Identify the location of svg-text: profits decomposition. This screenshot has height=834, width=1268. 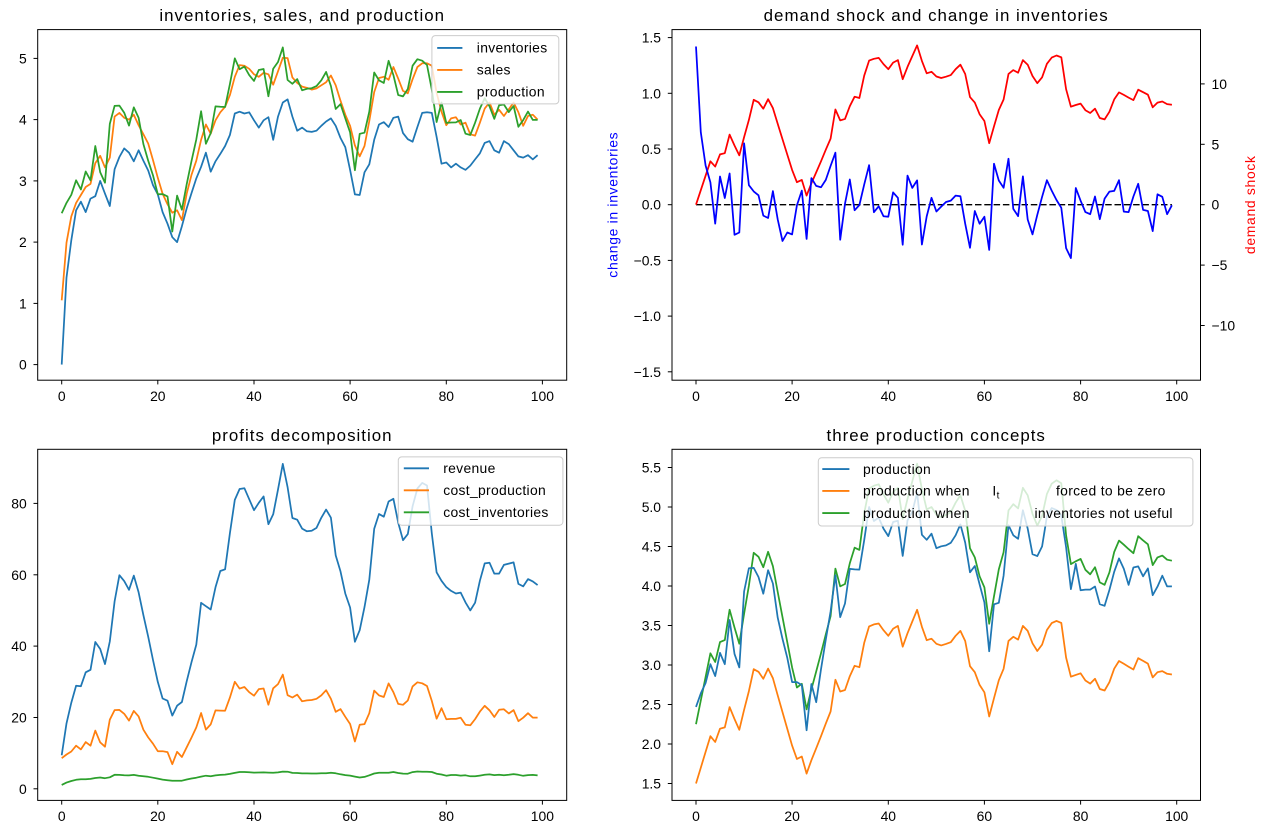
(302, 435).